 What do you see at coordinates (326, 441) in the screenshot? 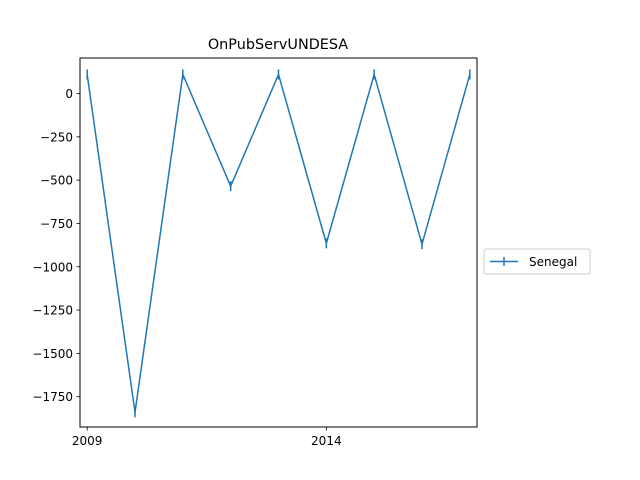
I see `x-tick-label: 2014` at bounding box center [326, 441].